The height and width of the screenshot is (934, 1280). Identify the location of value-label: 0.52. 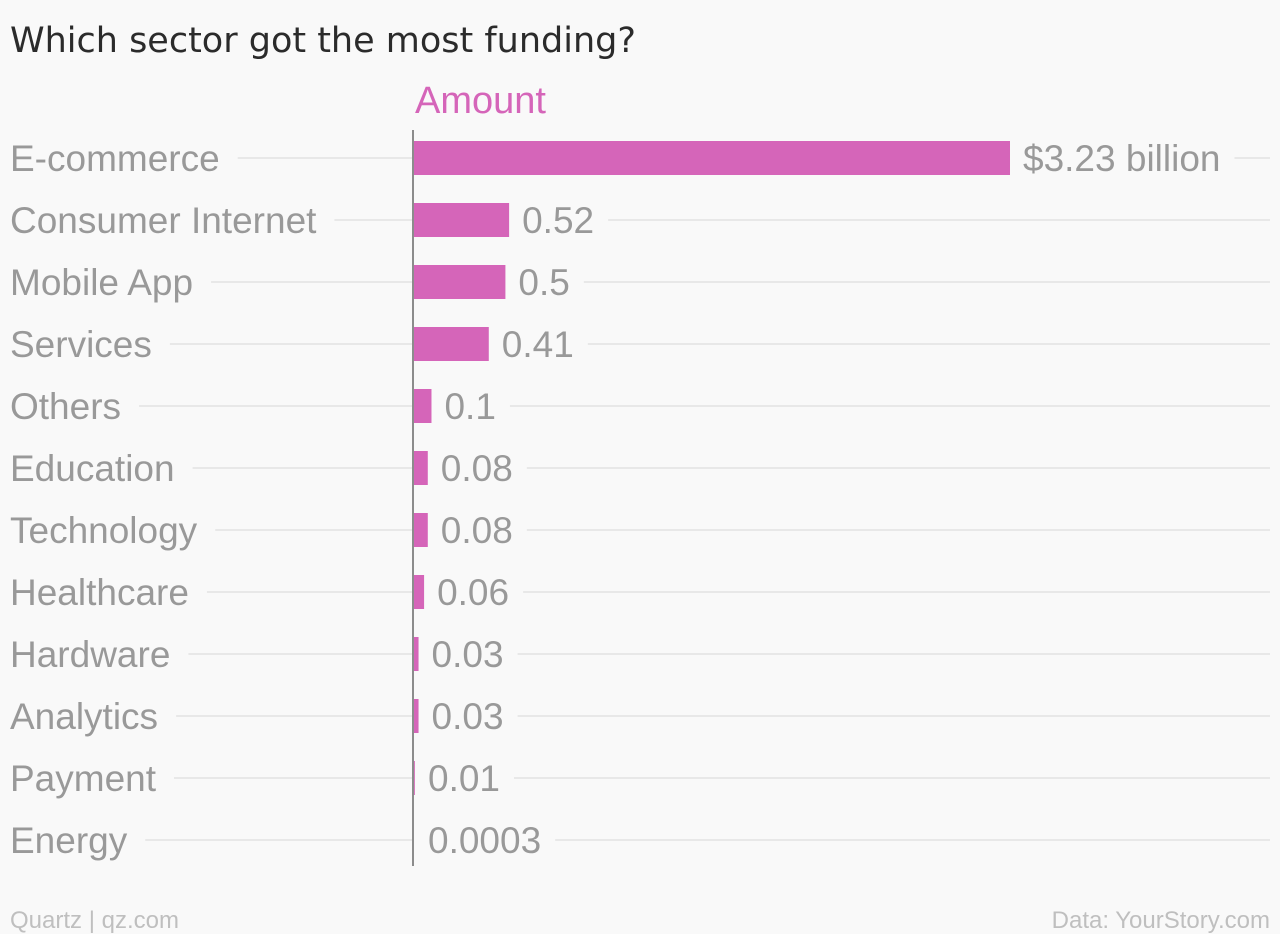
(558, 220).